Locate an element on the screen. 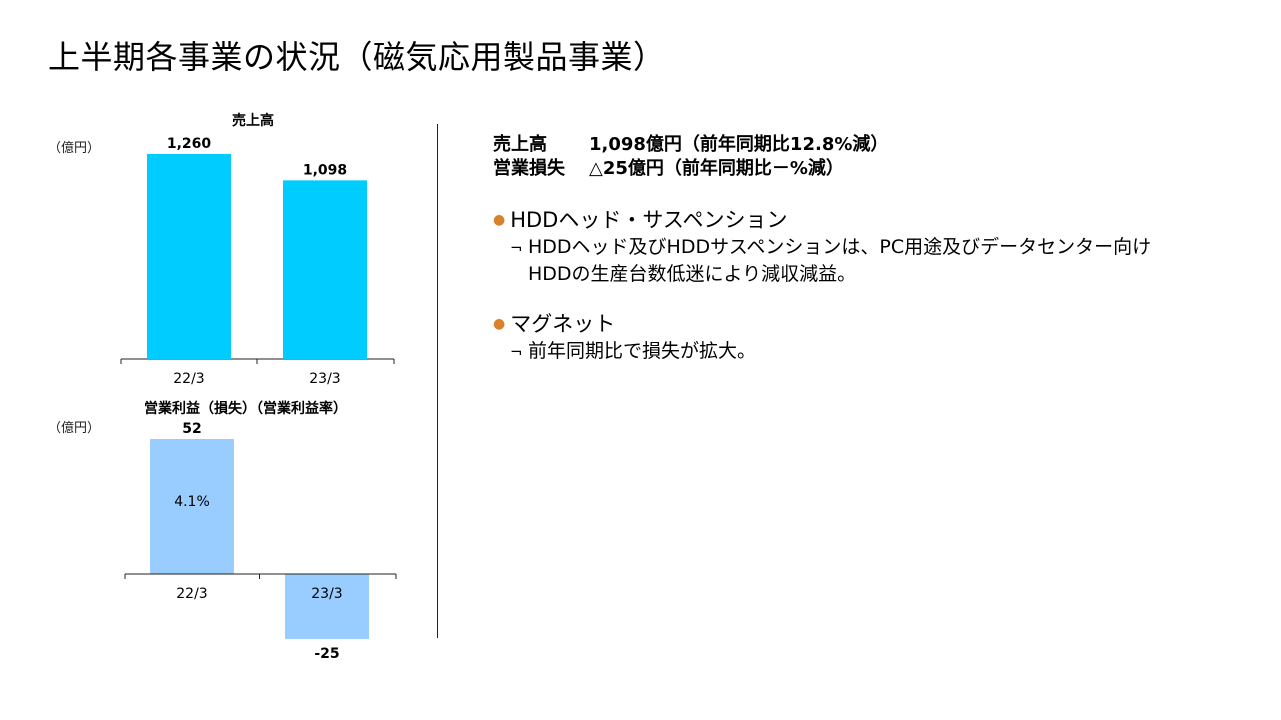 This screenshot has height=720, width=1281. summary-loss-row: 営業損失 △25億円（前年同期比－%減） is located at coordinates (690, 169).